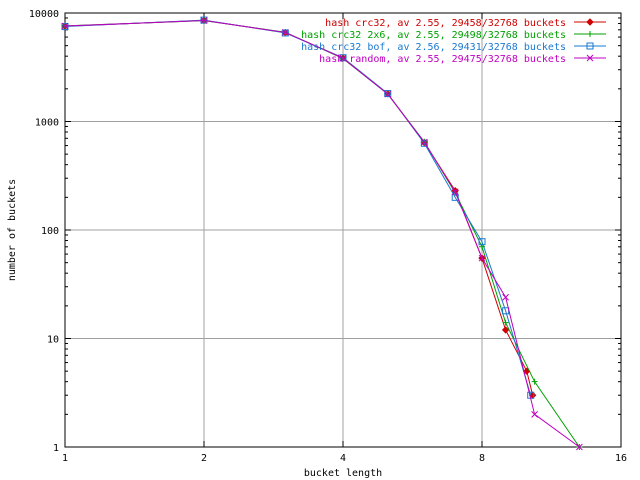 The image size is (640, 480). I want to click on y-axis-label: number of buckets, so click(12, 230).